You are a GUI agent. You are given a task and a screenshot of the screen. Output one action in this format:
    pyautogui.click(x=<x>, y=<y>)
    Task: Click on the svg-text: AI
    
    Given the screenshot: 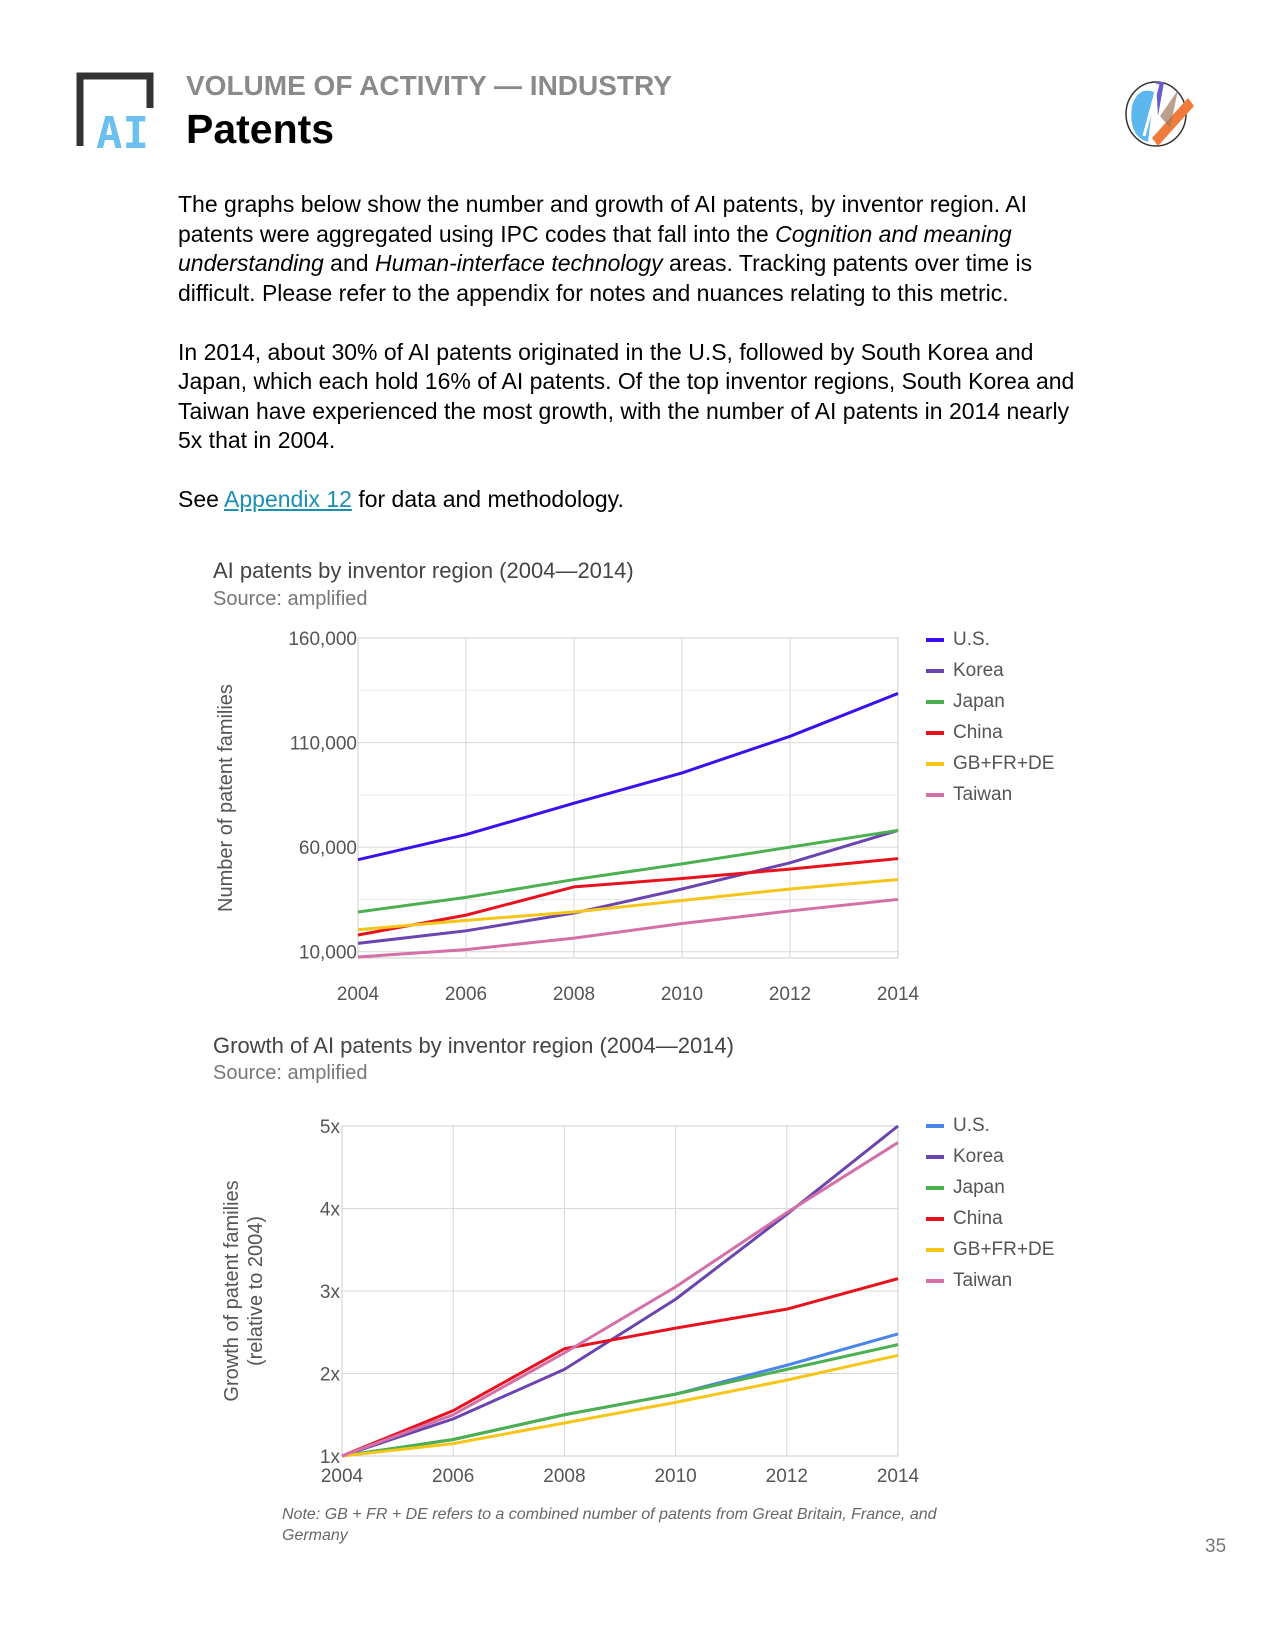 What is the action you would take?
    pyautogui.click(x=122, y=130)
    